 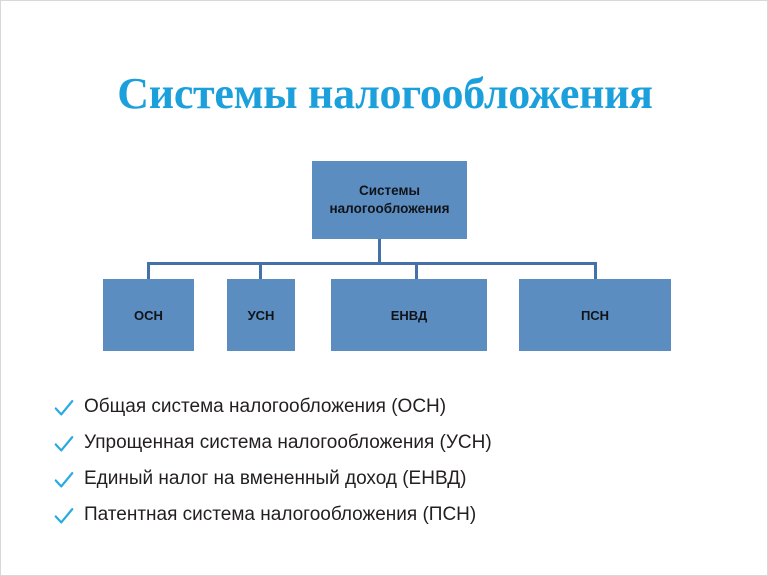 I want to click on org-node-root: Системы налогообложения, so click(x=389, y=200).